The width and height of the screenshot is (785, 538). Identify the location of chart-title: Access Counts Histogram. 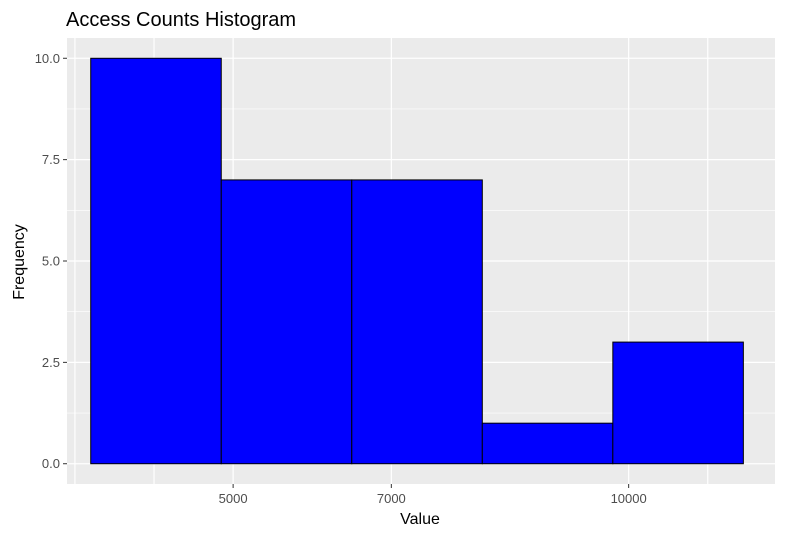
(181, 20).